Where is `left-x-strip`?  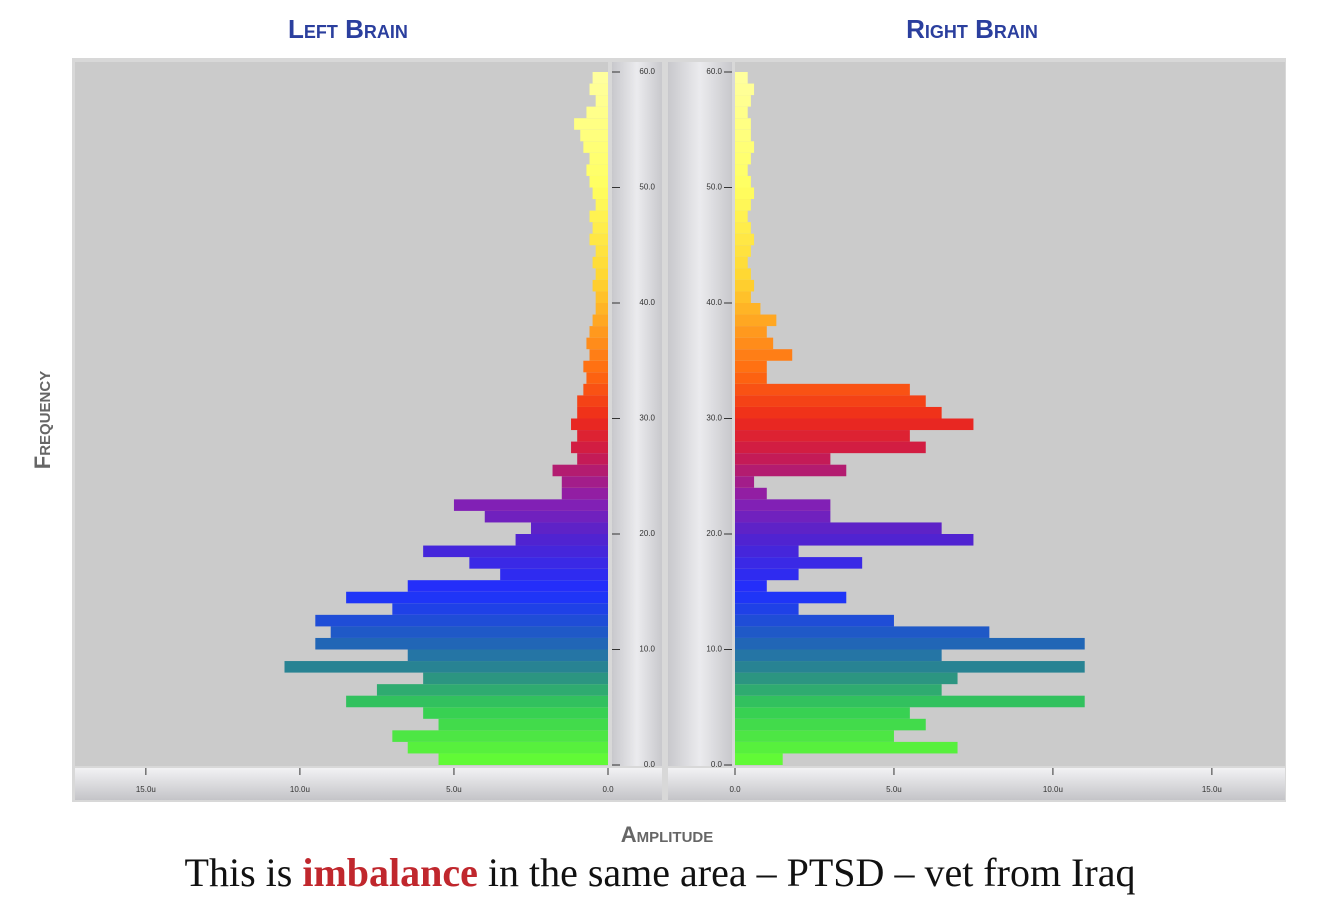 left-x-strip is located at coordinates (368, 784).